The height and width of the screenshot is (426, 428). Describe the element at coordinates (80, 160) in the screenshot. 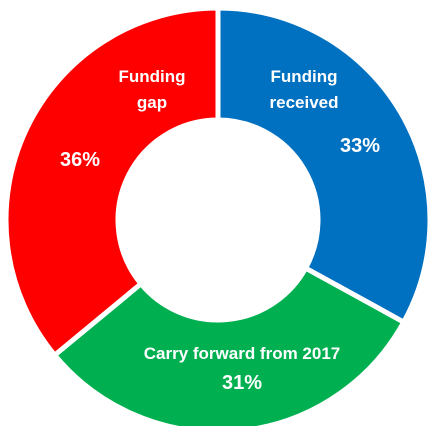

I see `slice-3-percent-label: 36%` at that location.